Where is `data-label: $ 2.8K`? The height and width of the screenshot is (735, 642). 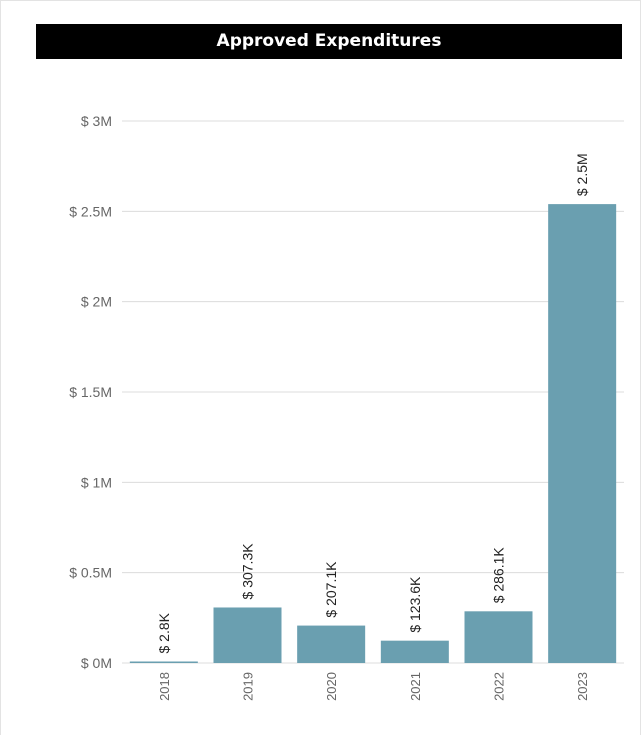 data-label: $ 2.8K is located at coordinates (164, 632).